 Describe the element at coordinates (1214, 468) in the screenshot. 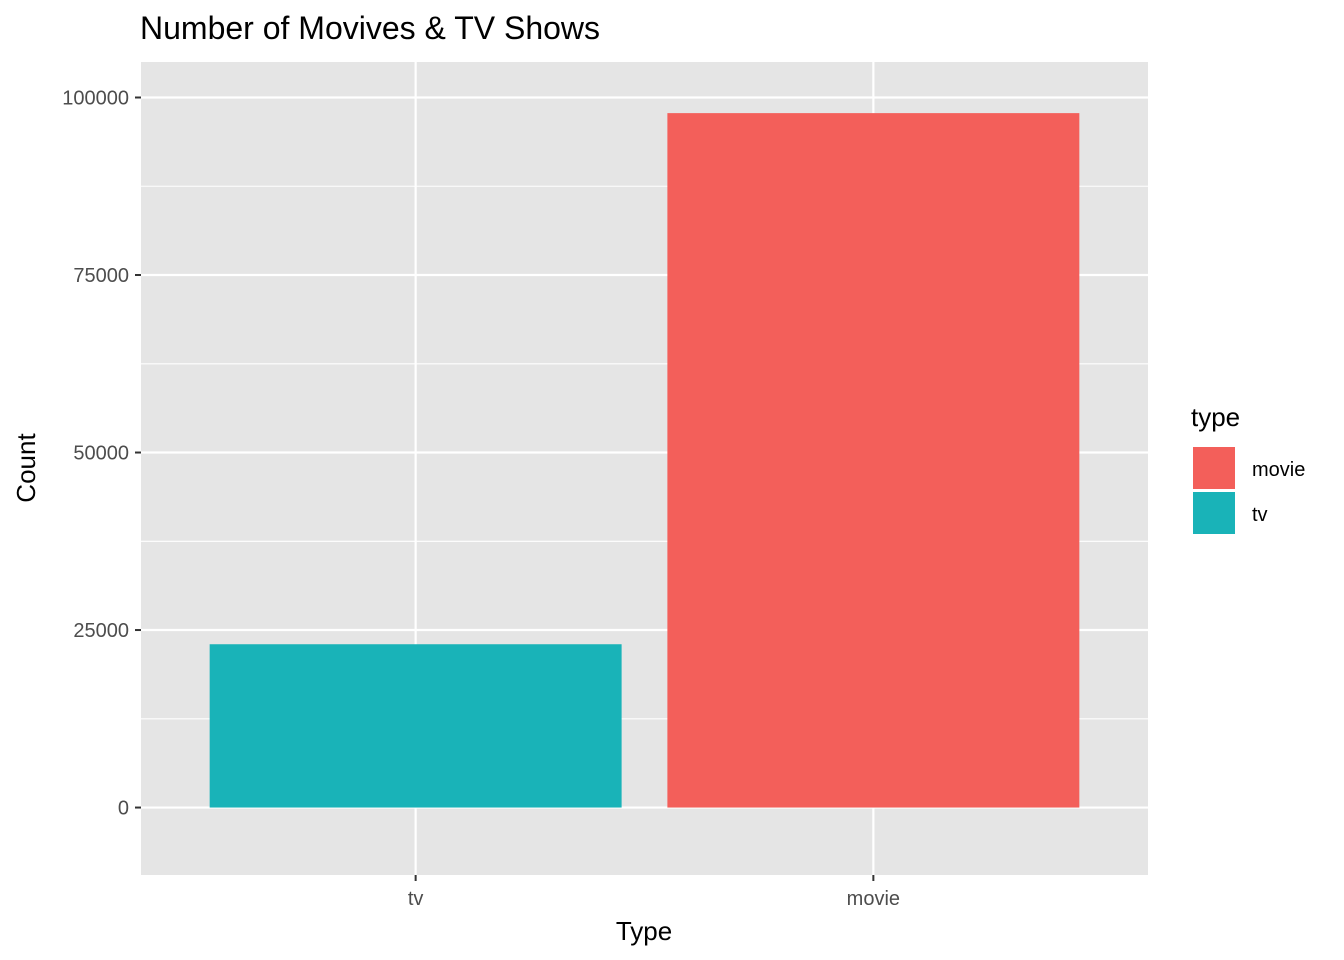

I see `legend-key-movie` at that location.